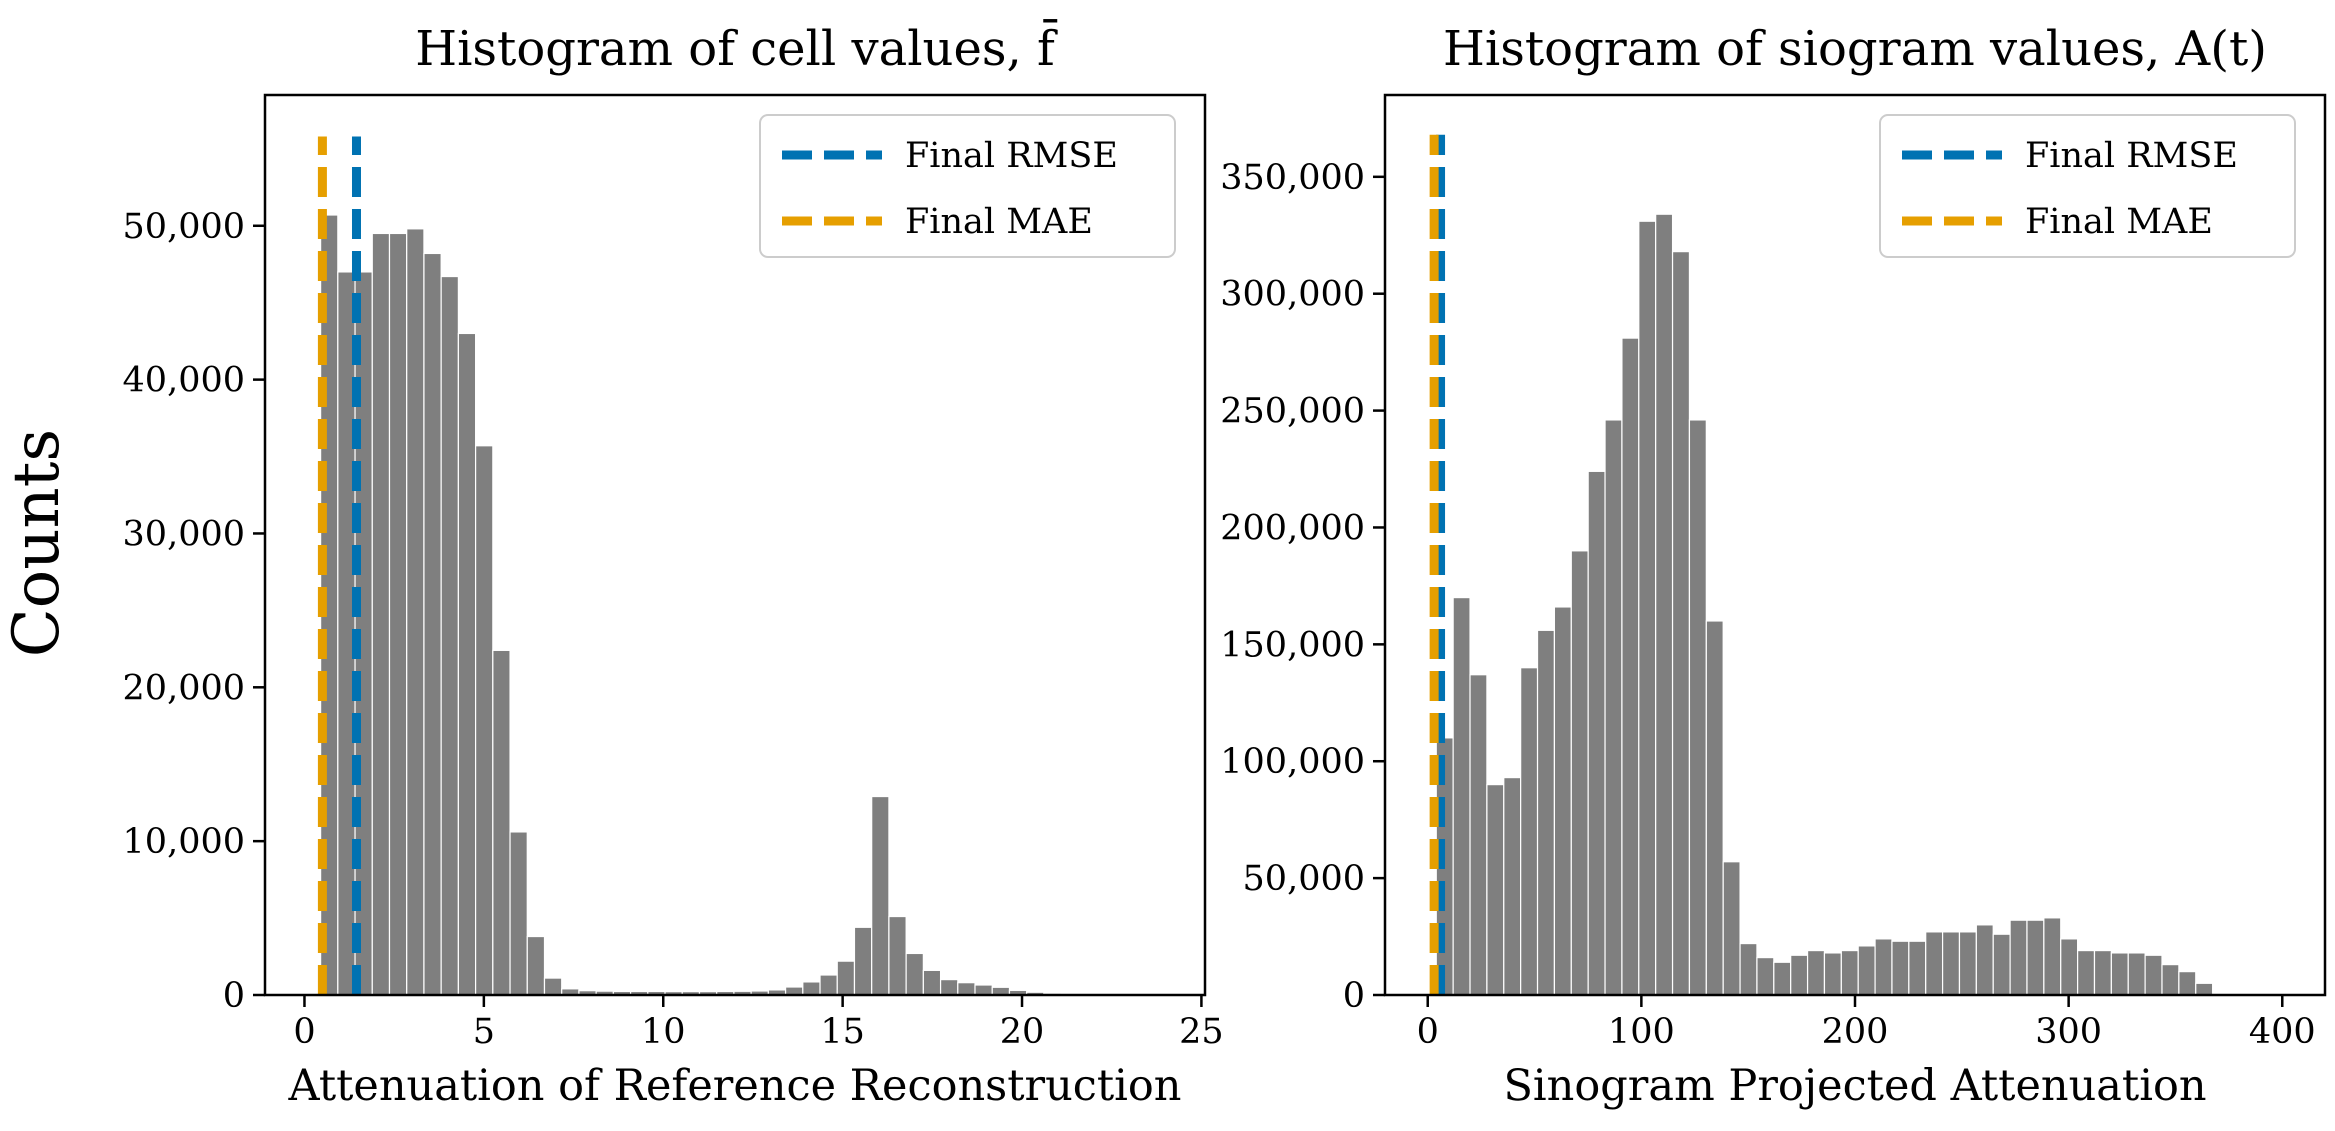 The height and width of the screenshot is (1131, 2335). I want to click on x-tick-label: 25, so click(1201, 1032).